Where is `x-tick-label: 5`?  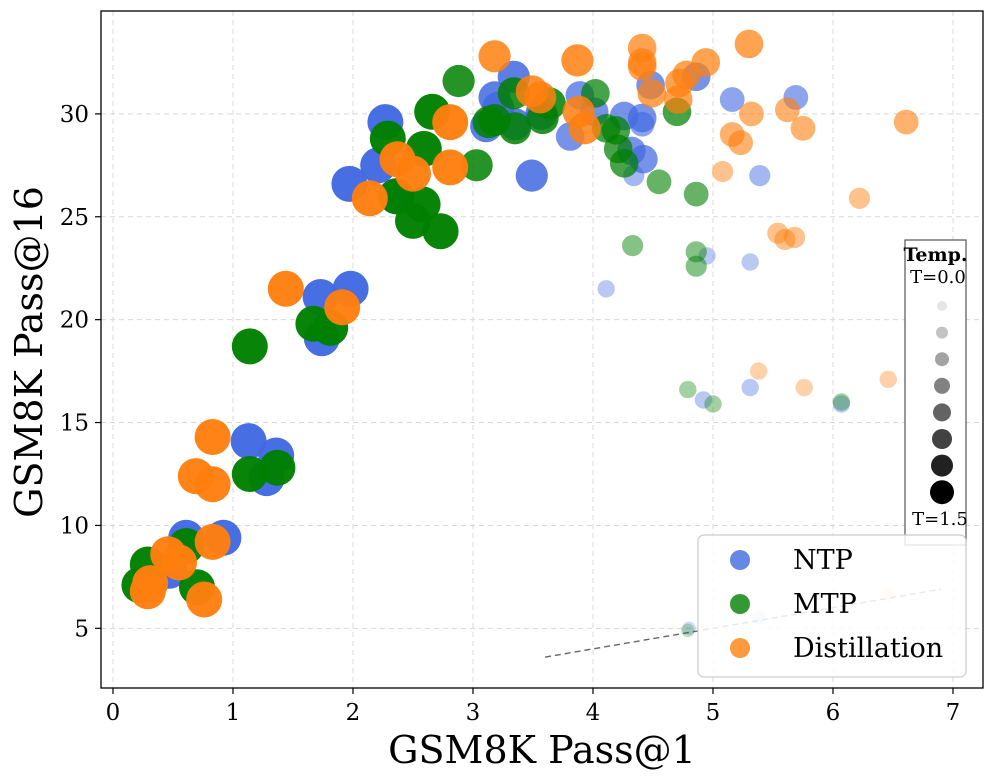 x-tick-label: 5 is located at coordinates (713, 713).